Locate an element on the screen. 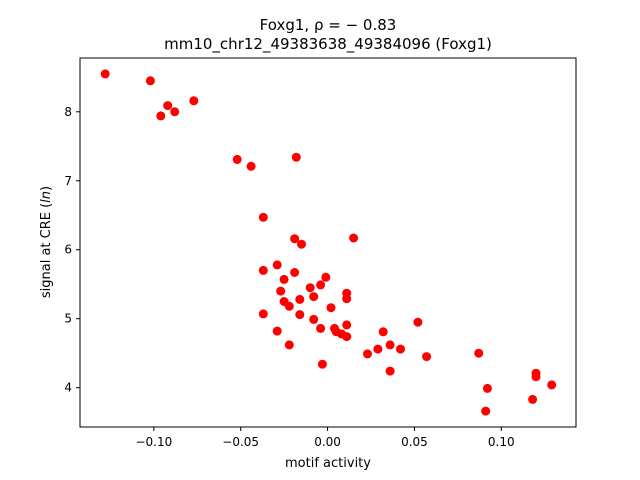  chart-title-line-1: Foxg1, ρ = − 0.83 is located at coordinates (328, 25).